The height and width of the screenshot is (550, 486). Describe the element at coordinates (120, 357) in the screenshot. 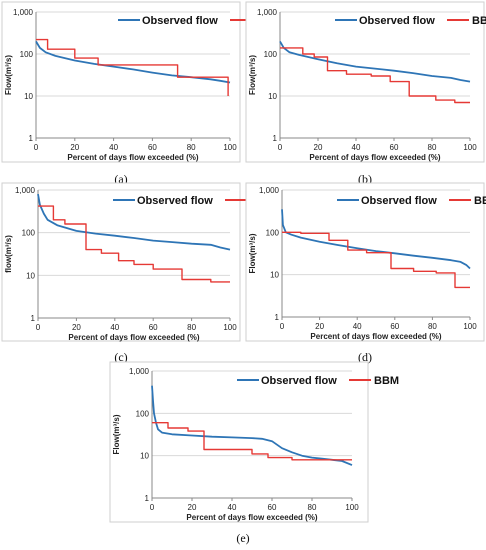

I see `panel-caption: (c)` at that location.